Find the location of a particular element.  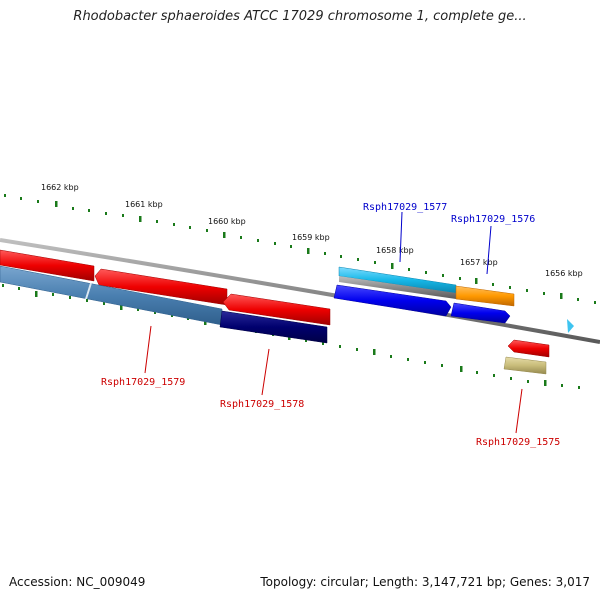

ruler-label: 1659 kbp is located at coordinates (311, 237).